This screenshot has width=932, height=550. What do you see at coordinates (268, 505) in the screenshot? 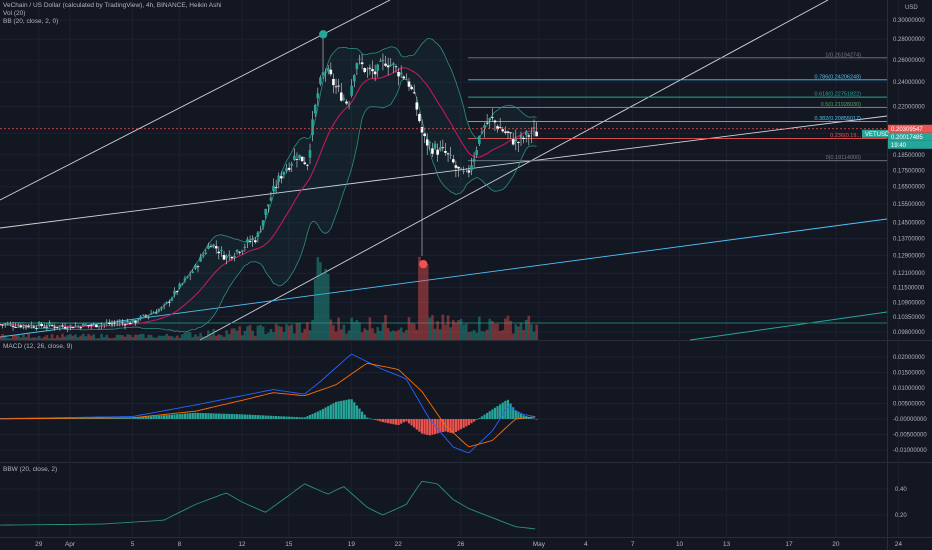
I see `bbw-pane` at bounding box center [268, 505].